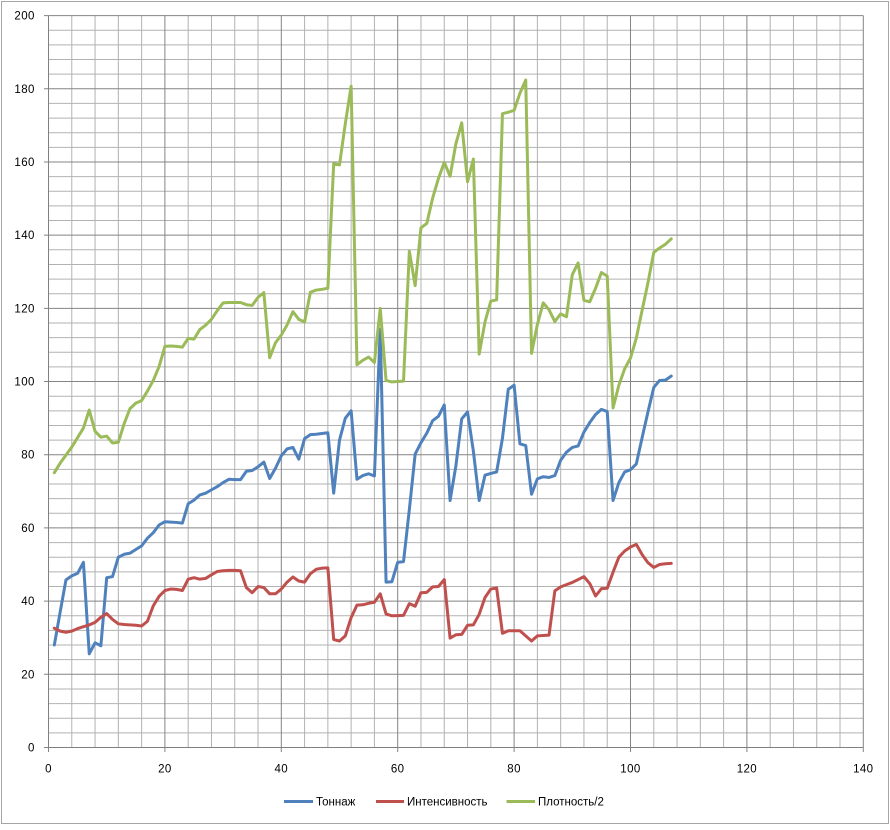 The image size is (890, 830). What do you see at coordinates (571, 803) in the screenshot?
I see `svg-text: Плотность/2` at bounding box center [571, 803].